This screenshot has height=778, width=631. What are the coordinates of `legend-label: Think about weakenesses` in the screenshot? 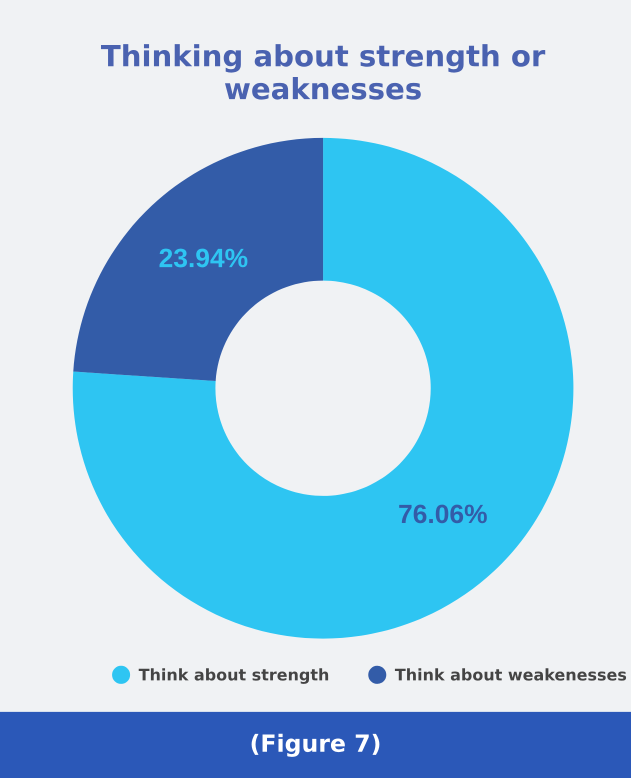 It's located at (510, 674).